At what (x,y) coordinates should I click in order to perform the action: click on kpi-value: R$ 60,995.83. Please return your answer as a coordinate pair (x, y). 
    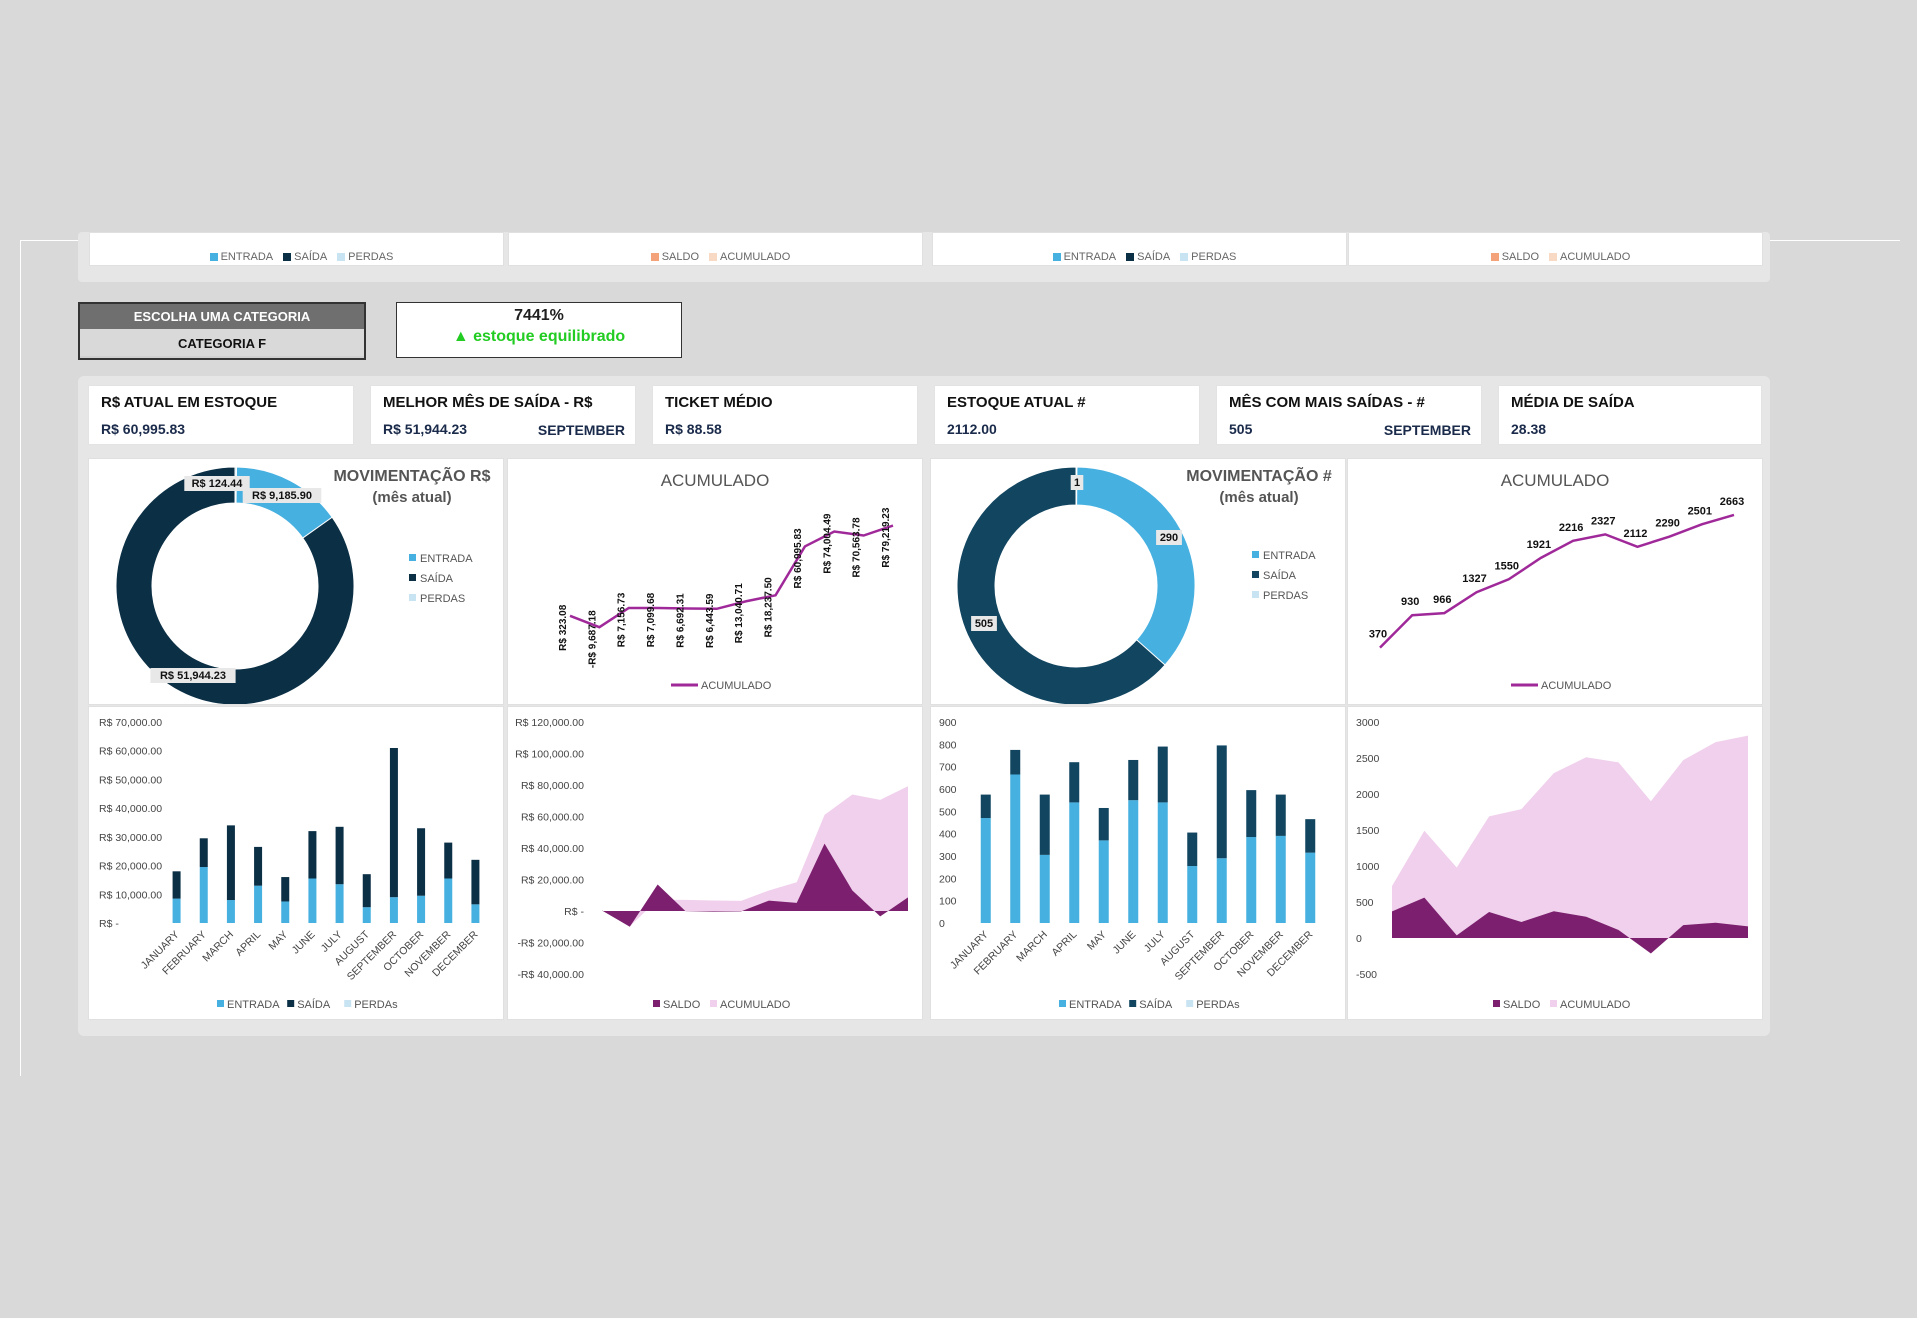
    Looking at the image, I should click on (143, 429).